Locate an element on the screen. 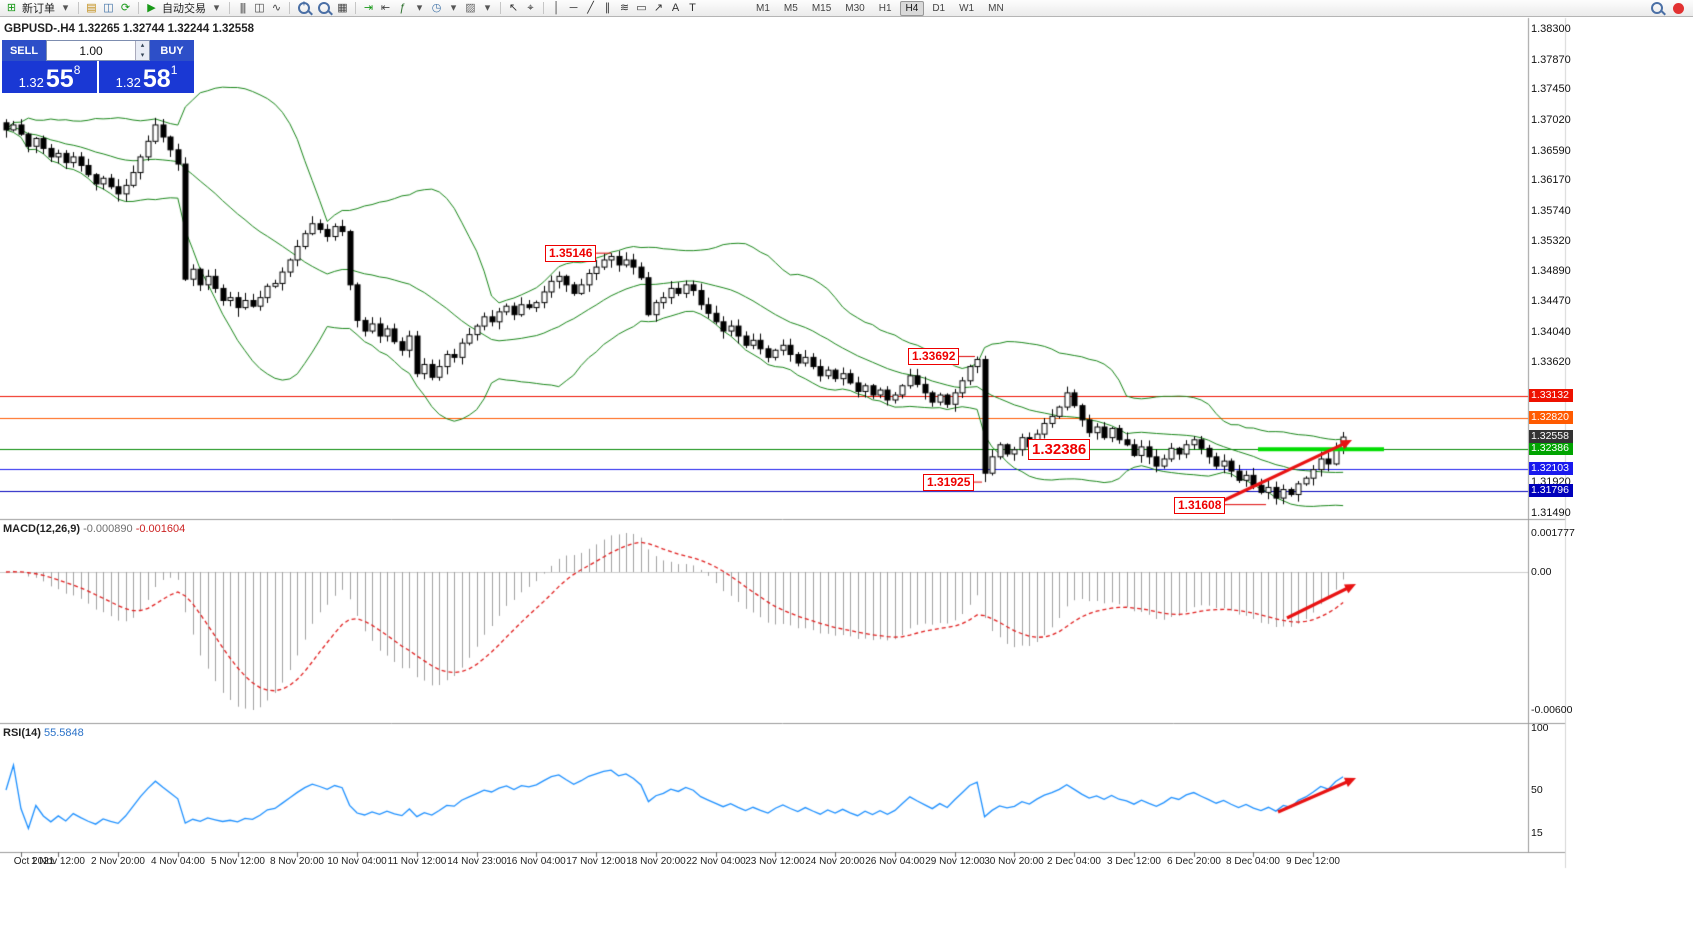 The image size is (1693, 942). rsi-name: RSI(14) is located at coordinates (22, 733).